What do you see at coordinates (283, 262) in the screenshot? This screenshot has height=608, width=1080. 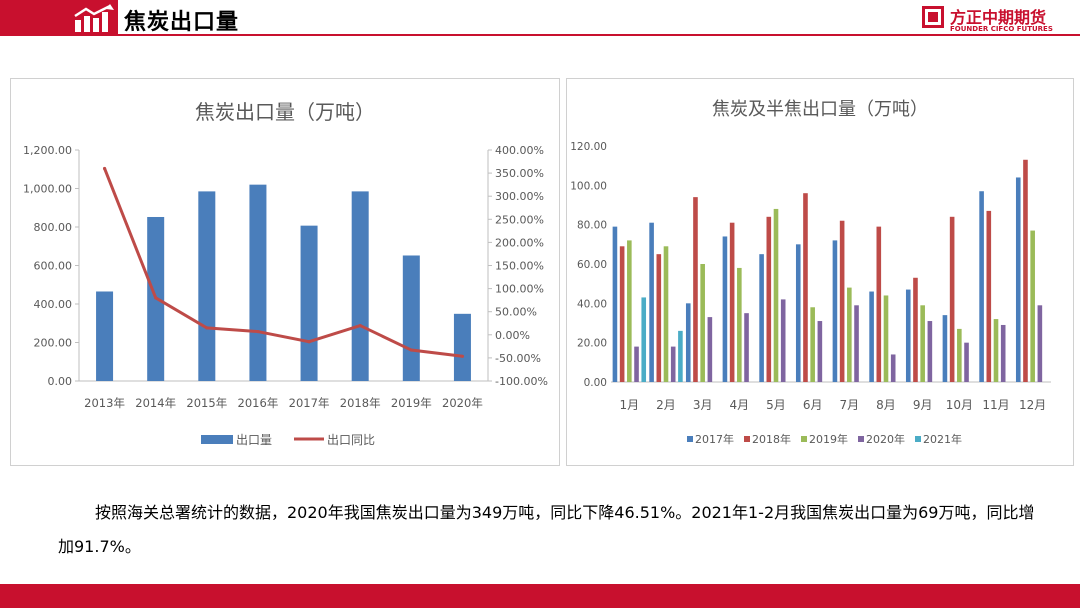 I see `line-yoy` at bounding box center [283, 262].